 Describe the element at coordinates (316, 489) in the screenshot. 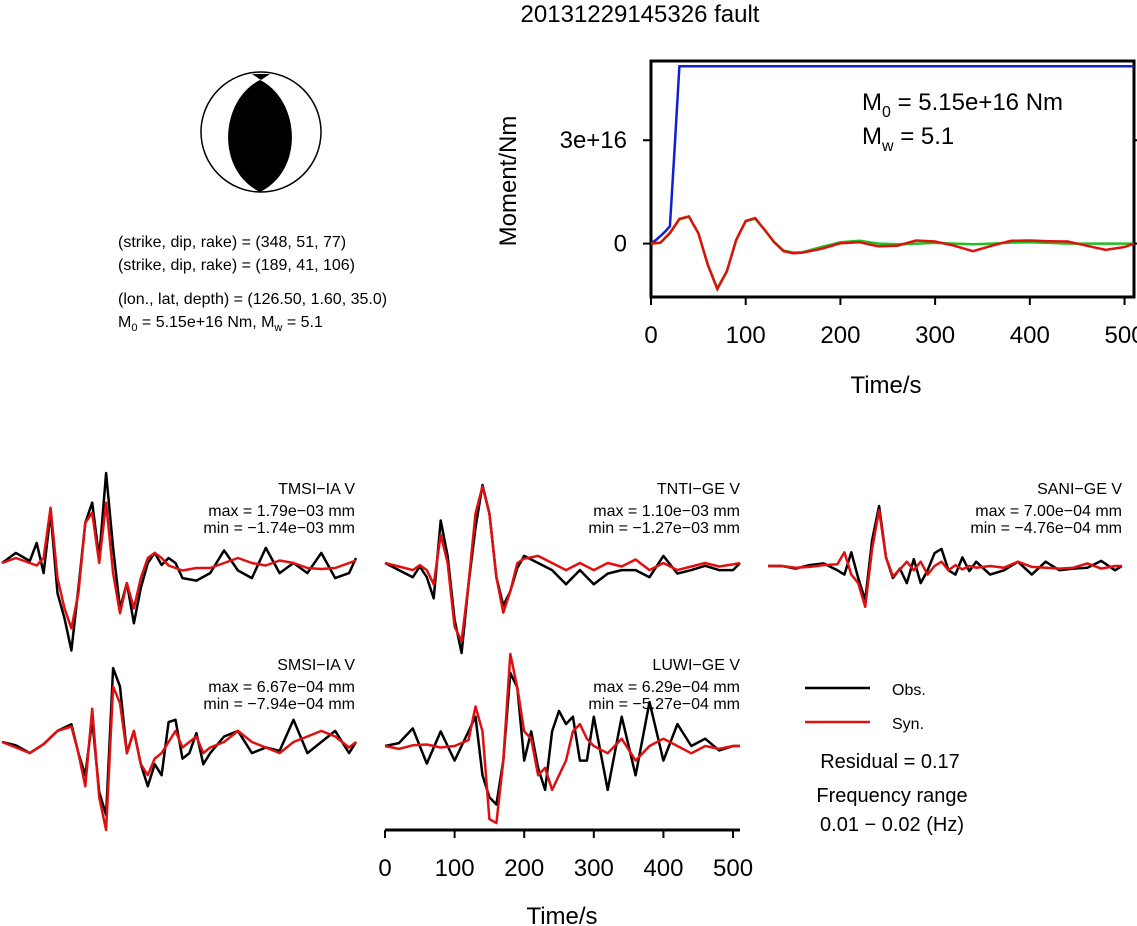

I see `station-label: TMSI−IA V` at that location.